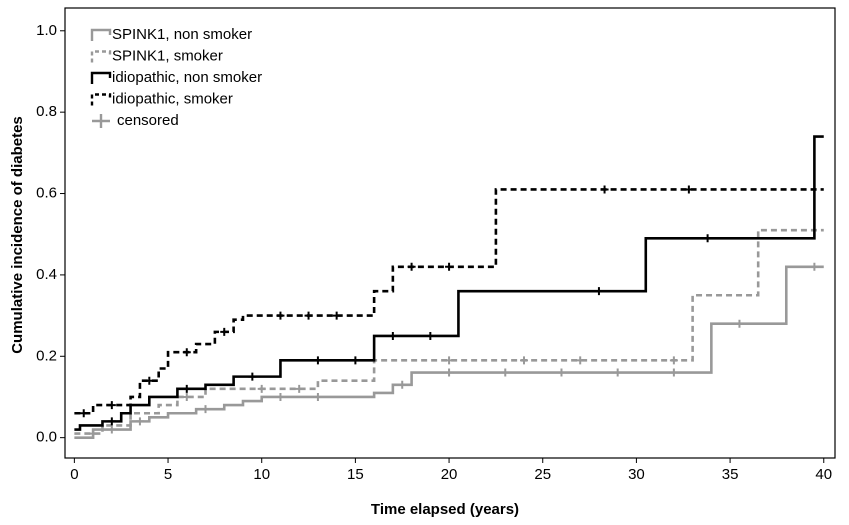  Describe the element at coordinates (46, 193) in the screenshot. I see `y-tick-label: 0.6` at that location.